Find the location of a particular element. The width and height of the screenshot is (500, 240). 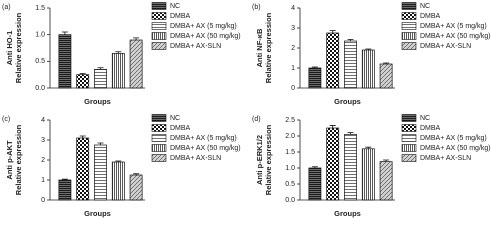

y-axis-label: Anti p-ERK1/2 is located at coordinates (259, 160).